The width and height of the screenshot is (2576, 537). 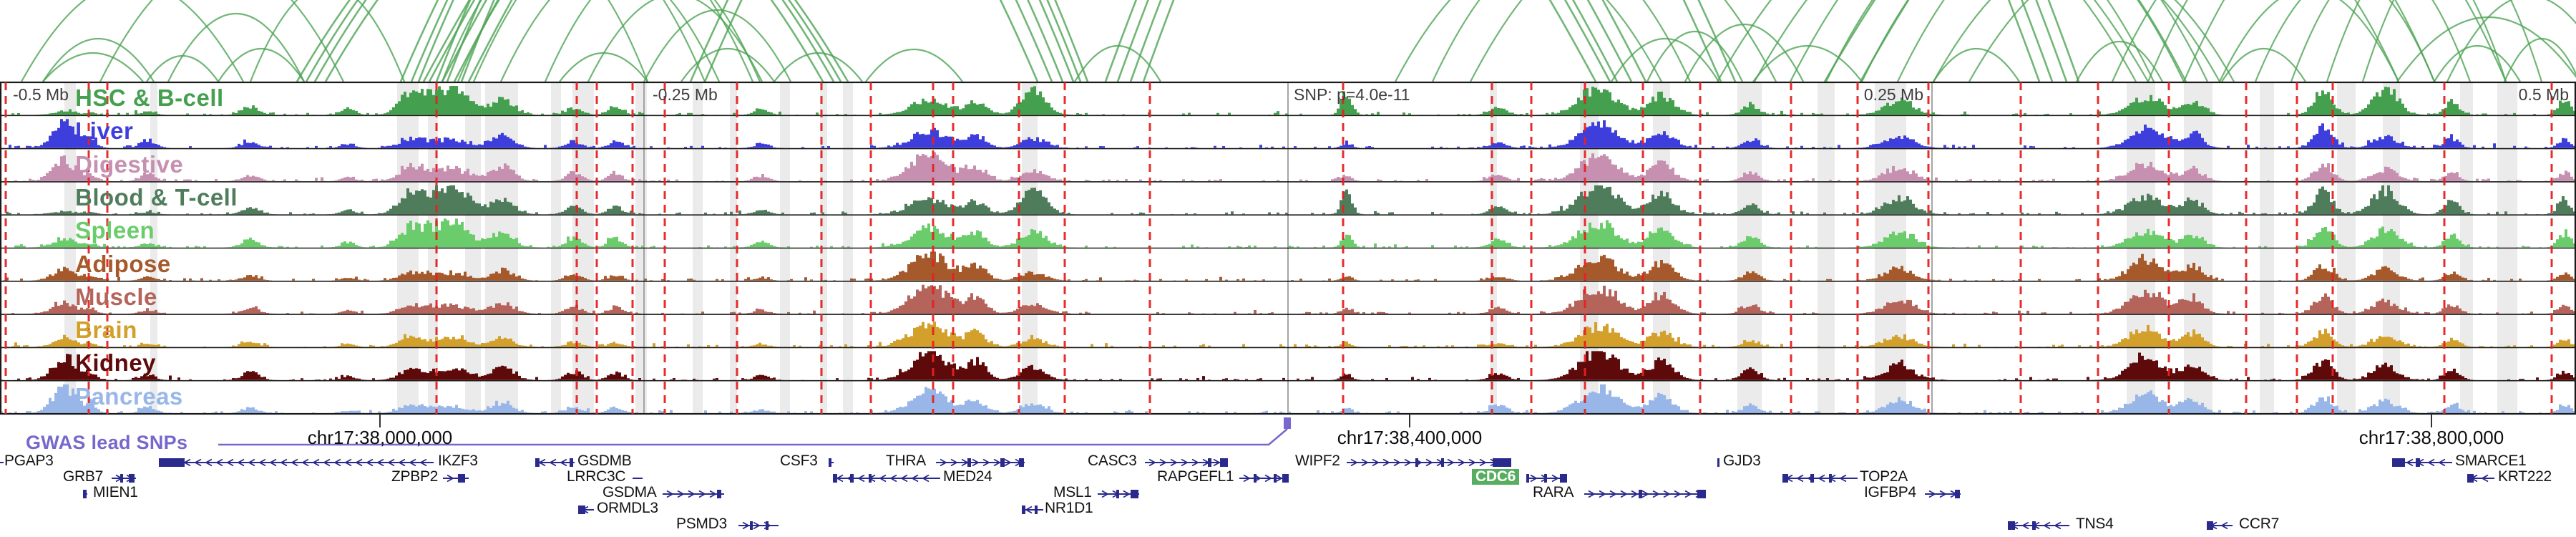 What do you see at coordinates (1285, 478) in the screenshot?
I see `gene-exon-RAPGEFL1` at bounding box center [1285, 478].